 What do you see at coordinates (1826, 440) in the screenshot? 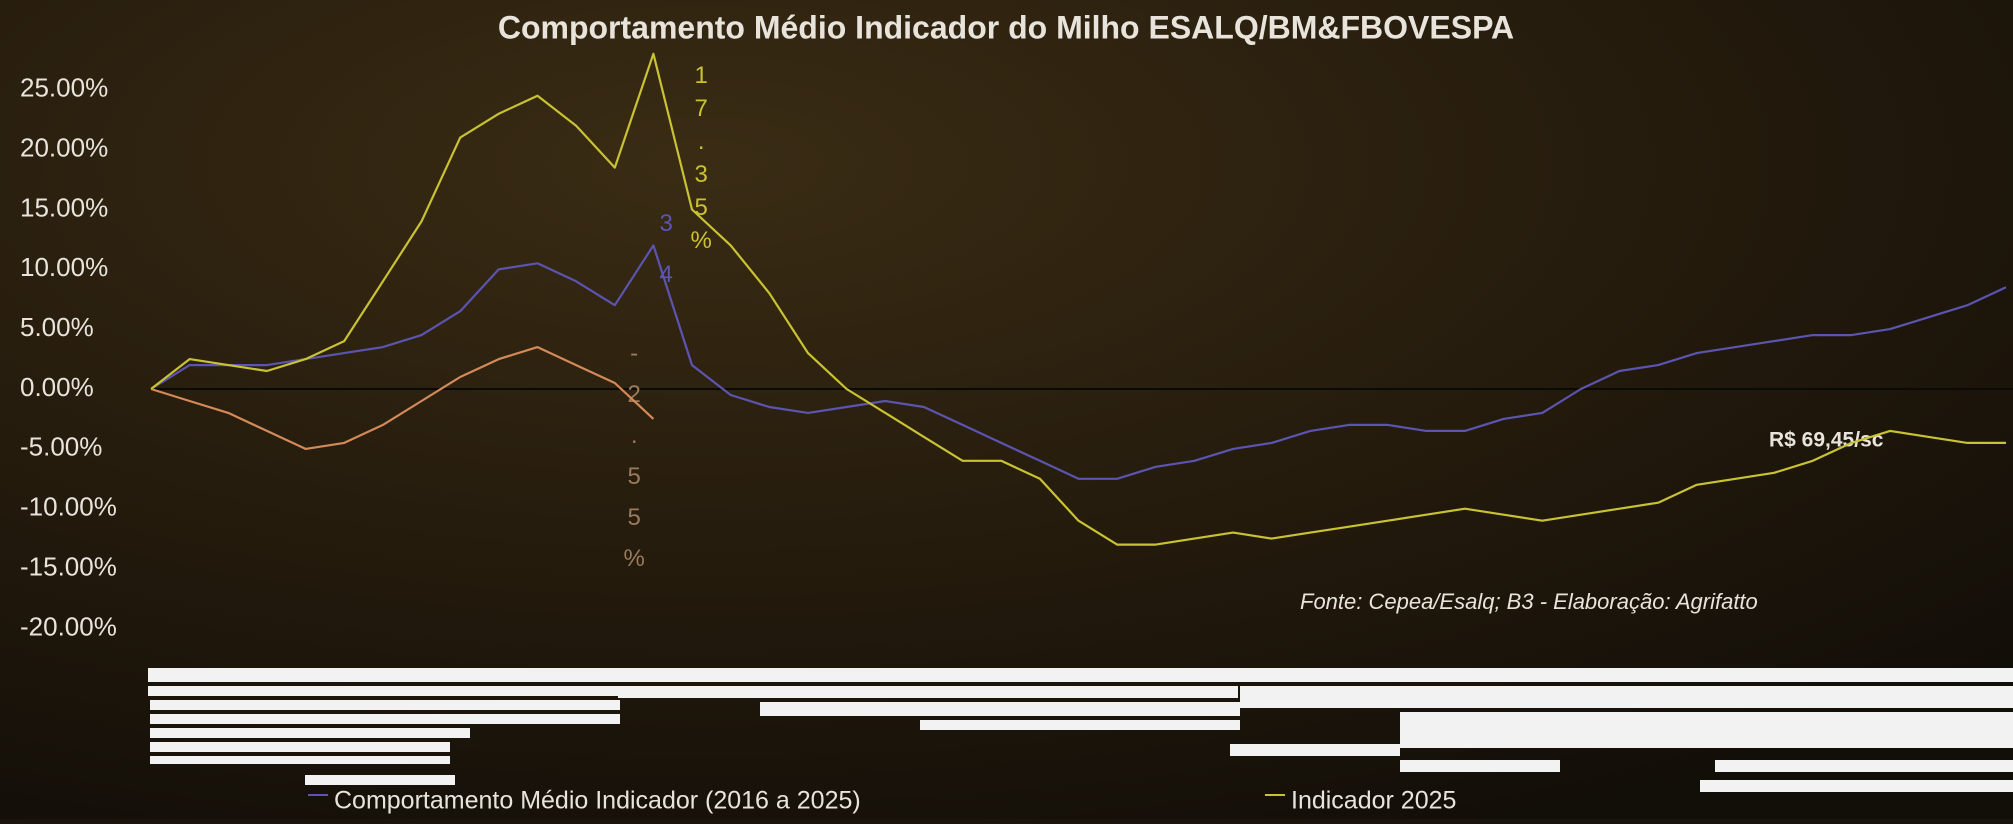
I see `price-annotation: R$ 69,45/sc` at bounding box center [1826, 440].